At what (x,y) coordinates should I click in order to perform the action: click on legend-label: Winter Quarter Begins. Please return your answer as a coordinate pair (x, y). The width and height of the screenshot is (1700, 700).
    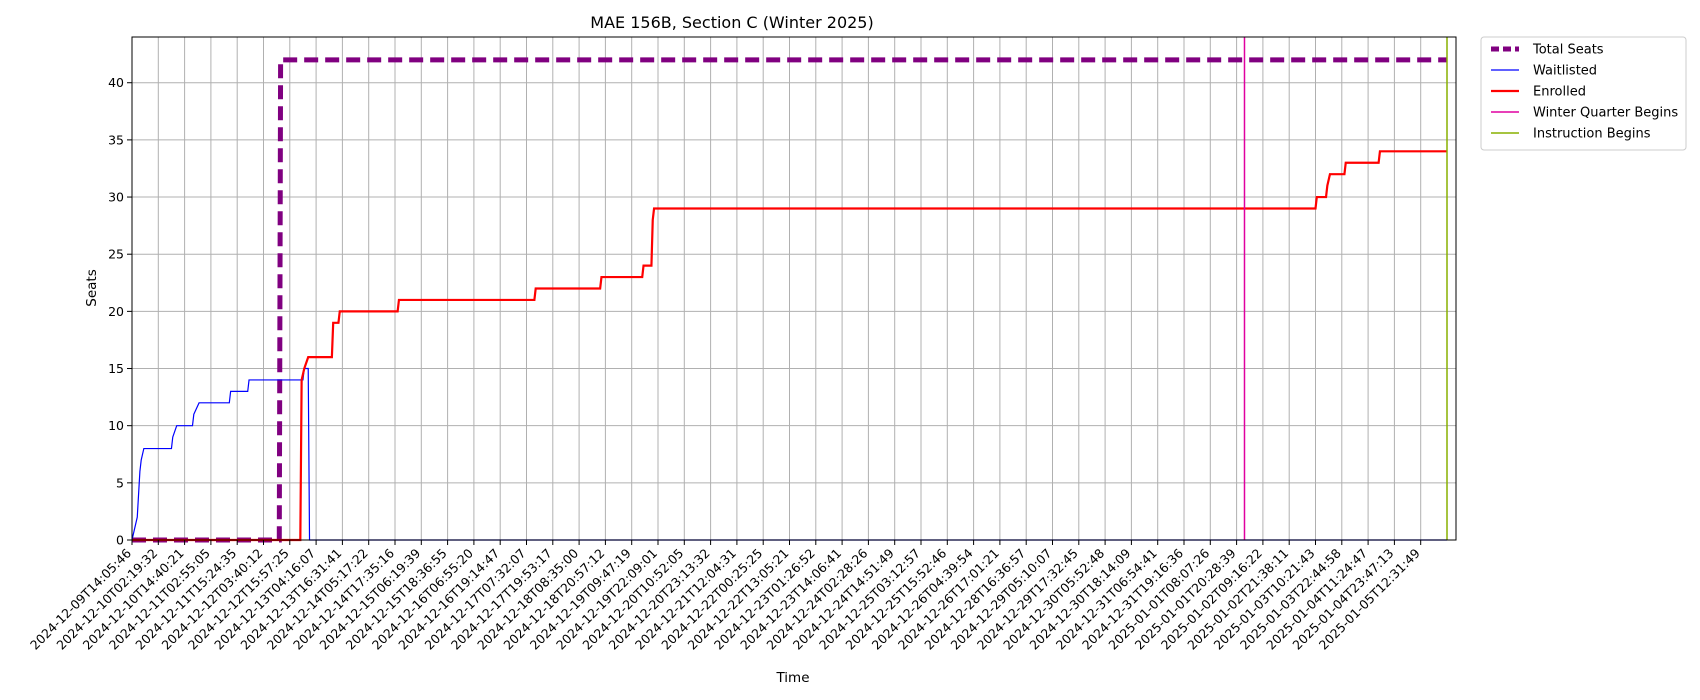
    Looking at the image, I should click on (1605, 113).